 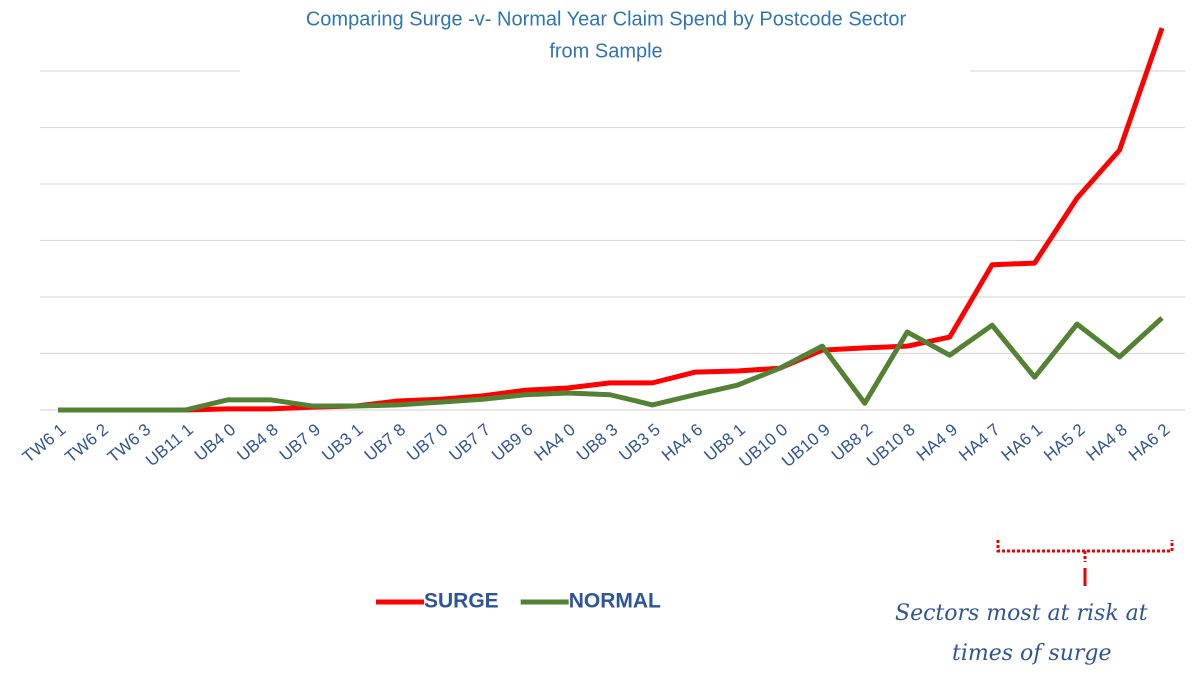 What do you see at coordinates (806, 445) in the screenshot?
I see `x-tick-label: UB10 9` at bounding box center [806, 445].